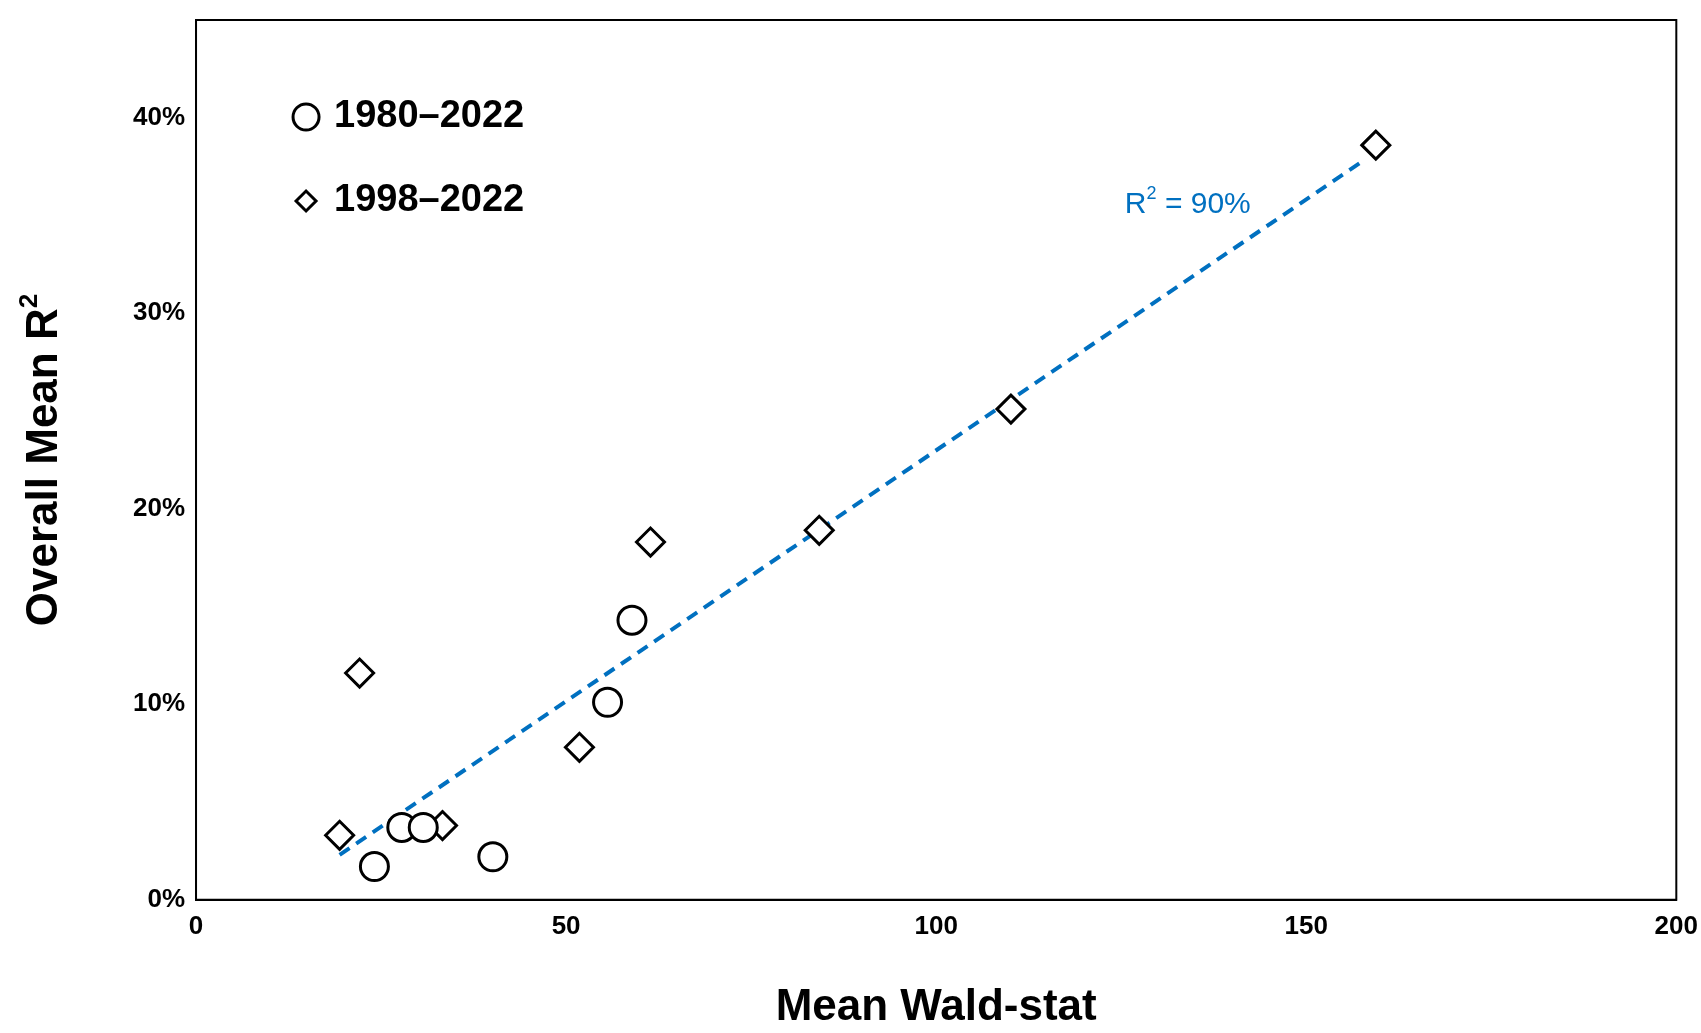 The image size is (1701, 1033). I want to click on y-tick-label: 30%, so click(159, 311).